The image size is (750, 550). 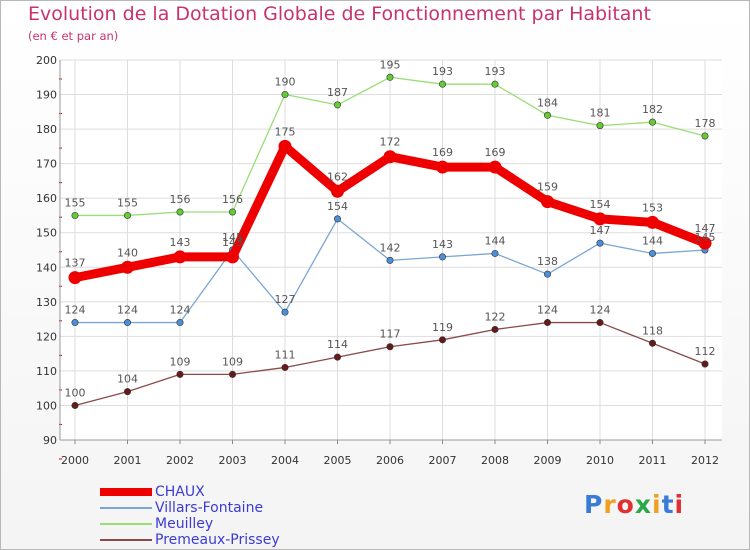 I want to click on legend-label-meuilley: Meuilley, so click(x=184, y=524).